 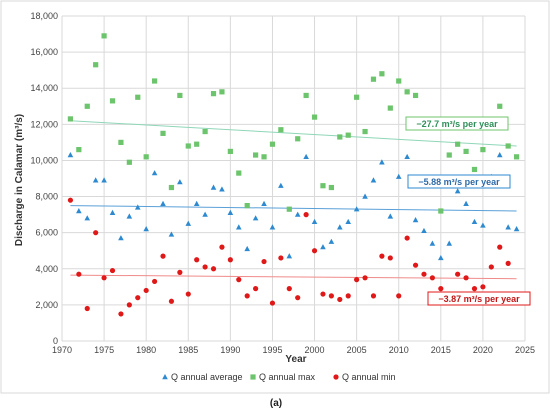 I want to click on x-tick-label: 2005, so click(x=357, y=350).